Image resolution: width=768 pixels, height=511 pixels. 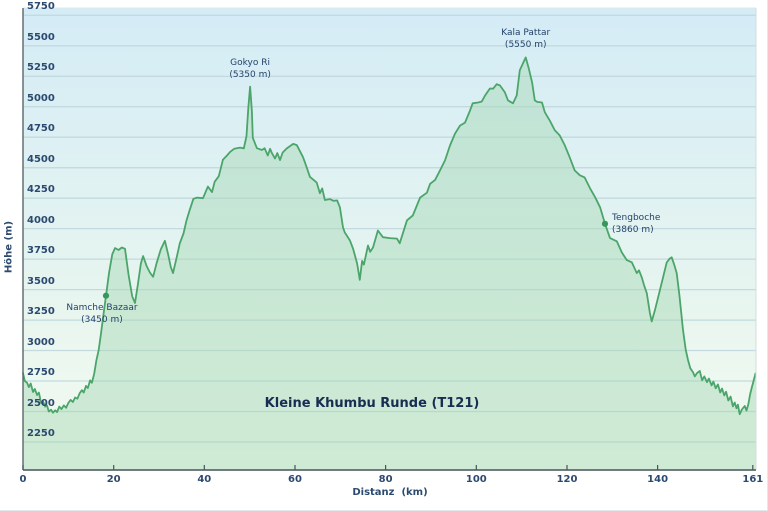 I want to click on annotation-tengboche: Tengboche (3860 m), so click(x=636, y=224).